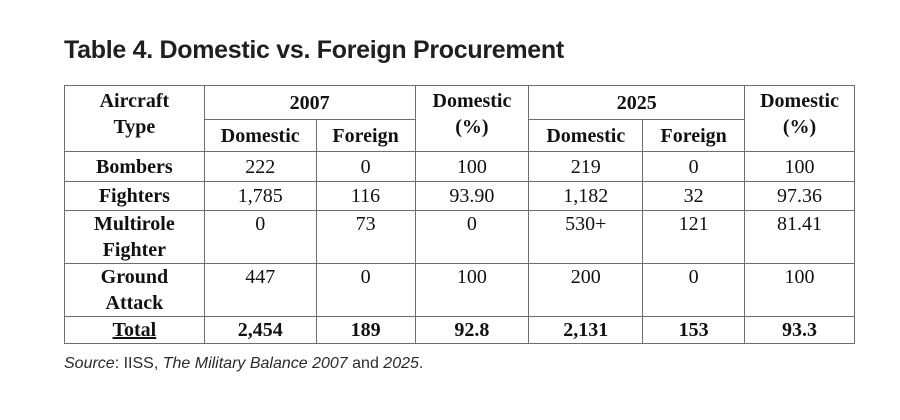 The width and height of the screenshot is (900, 420). I want to click on cell-domestic-2025: 219, so click(586, 166).